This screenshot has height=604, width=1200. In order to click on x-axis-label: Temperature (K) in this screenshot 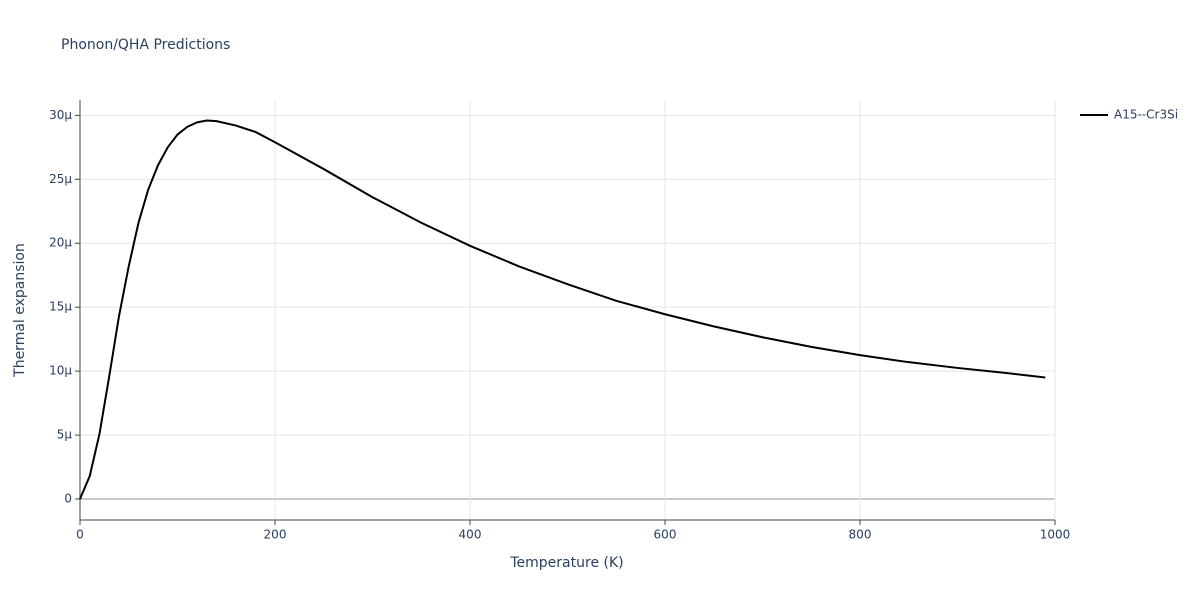, I will do `click(566, 563)`.